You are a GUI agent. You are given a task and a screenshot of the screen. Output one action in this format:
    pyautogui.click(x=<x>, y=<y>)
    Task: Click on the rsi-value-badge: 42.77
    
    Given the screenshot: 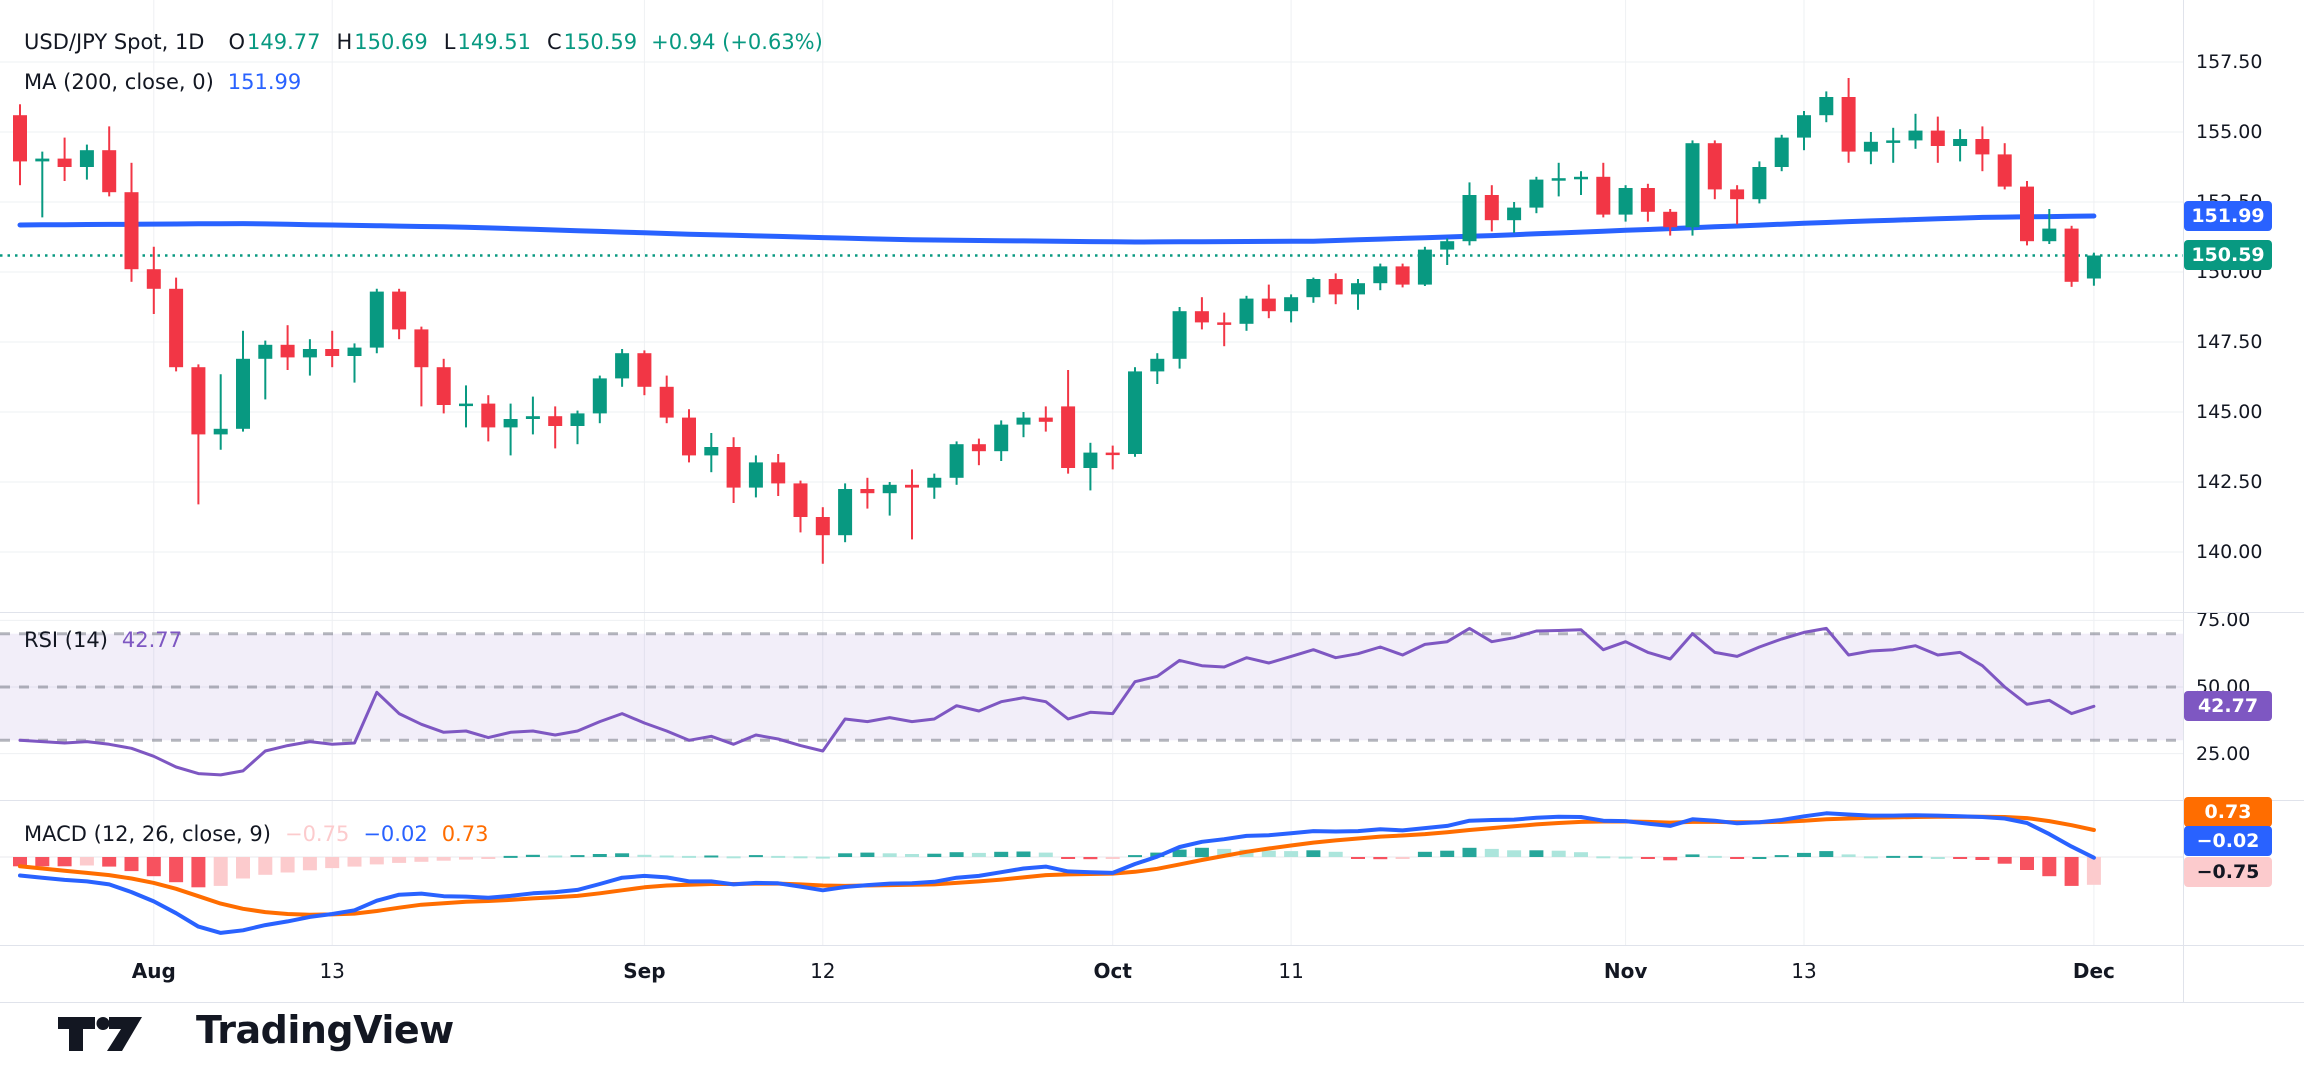 What is the action you would take?
    pyautogui.click(x=2228, y=706)
    